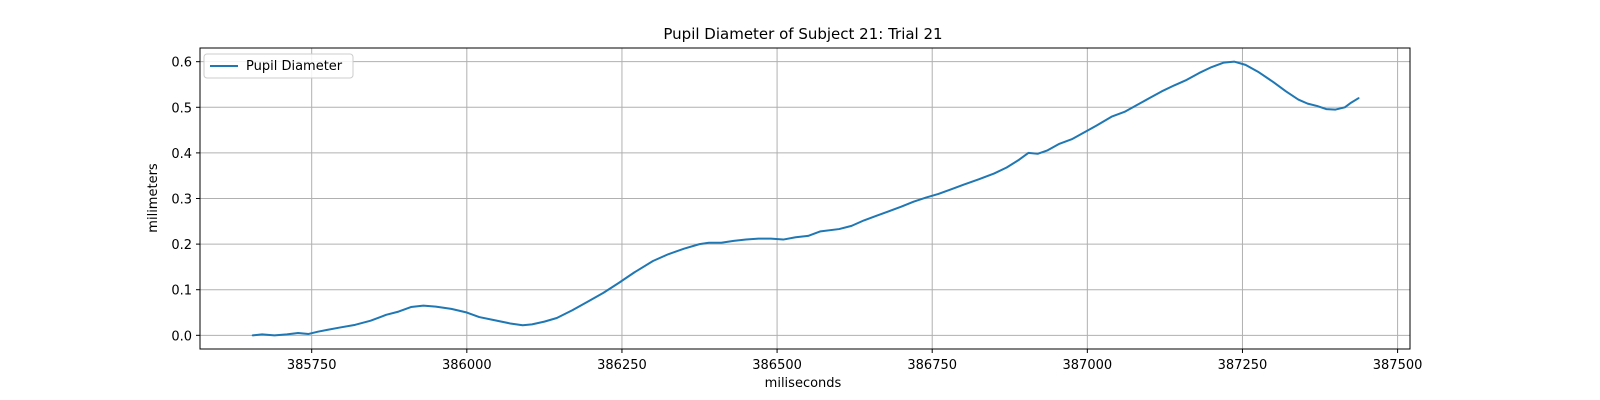 This screenshot has height=400, width=1600. What do you see at coordinates (802, 34) in the screenshot?
I see `chart-title: Pupil Diameter of Subject 21: Trial 21` at bounding box center [802, 34].